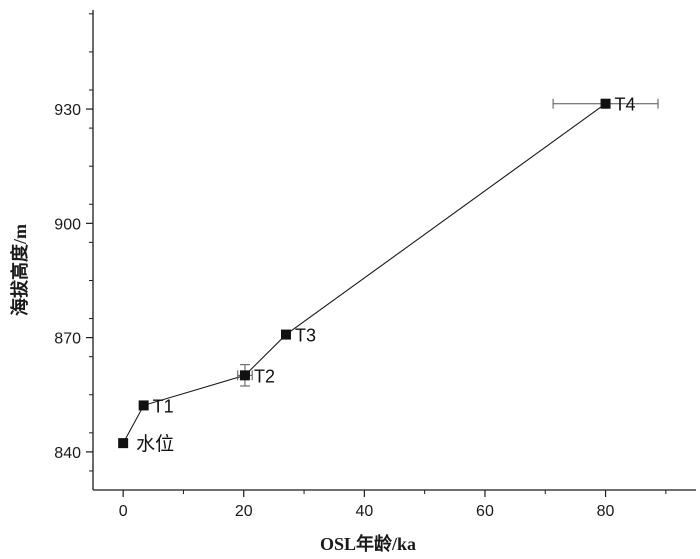 The height and width of the screenshot is (559, 700). I want to click on y-axis-ticks: 840 870 900 930, so click(73, 242).